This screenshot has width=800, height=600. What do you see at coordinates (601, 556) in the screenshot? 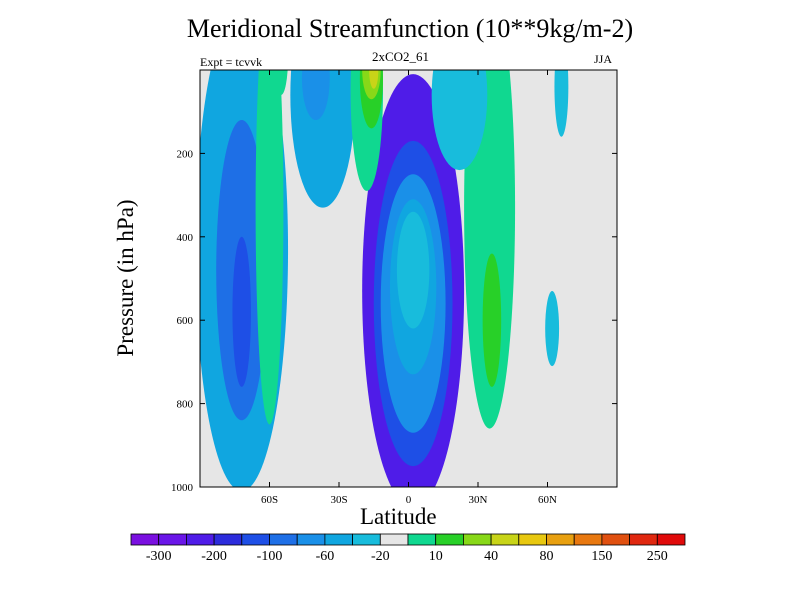
I see `colorbar-label-8: 150` at bounding box center [601, 556].